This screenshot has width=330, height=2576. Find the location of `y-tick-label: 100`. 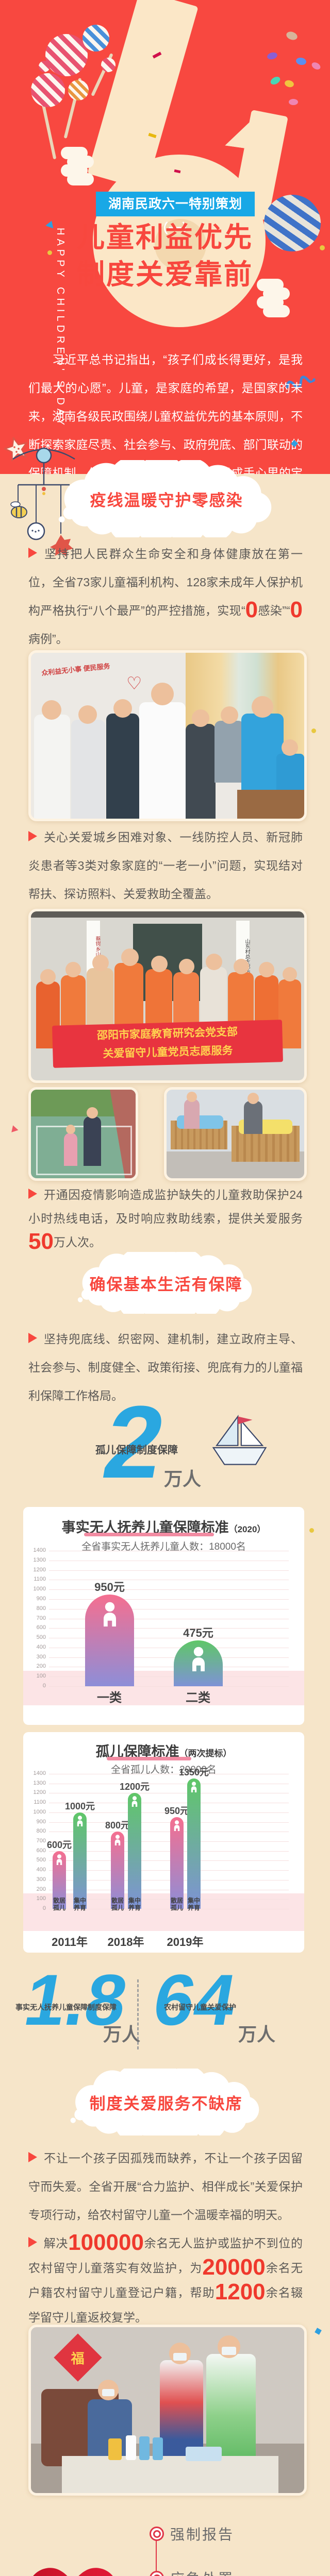

y-tick-label: 100 is located at coordinates (41, 1676).